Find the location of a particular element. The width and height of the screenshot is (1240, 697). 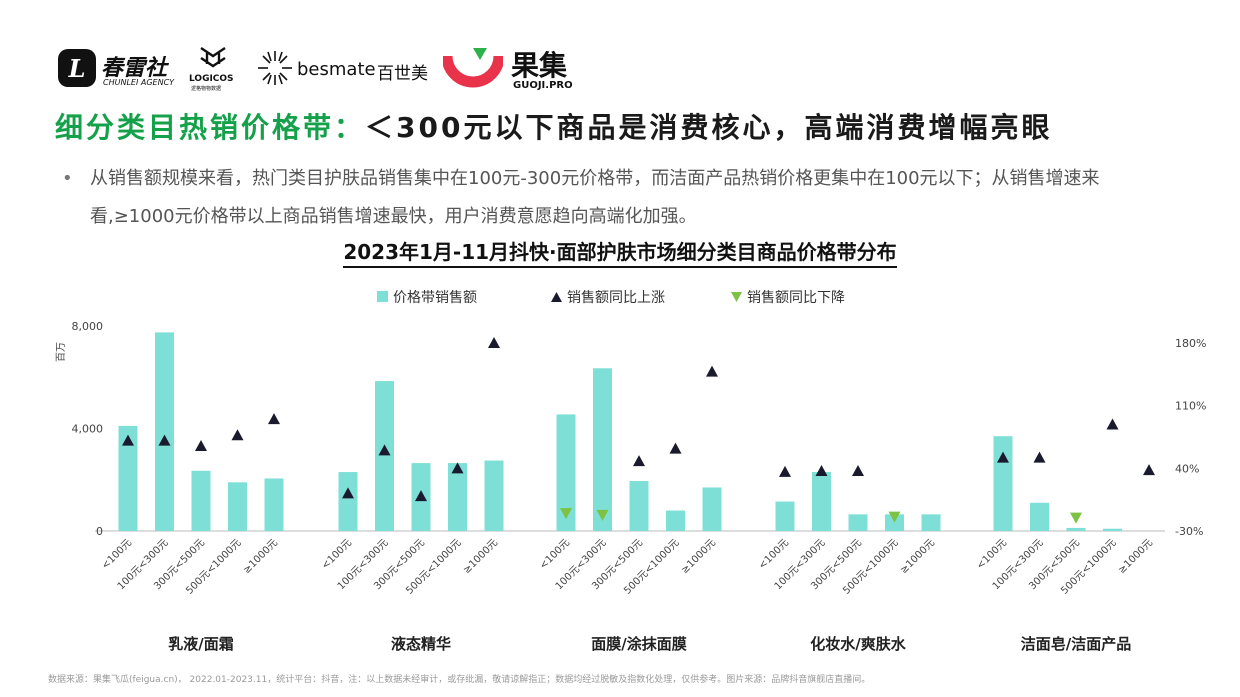

besmate-name: besmate is located at coordinates (336, 69).